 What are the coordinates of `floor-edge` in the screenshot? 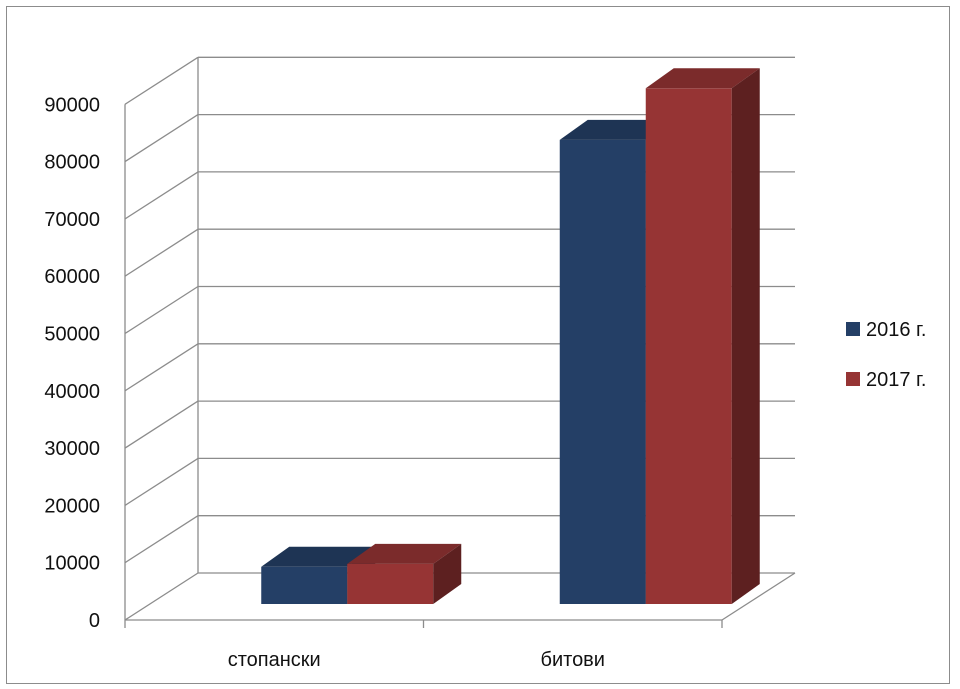 It's located at (758, 596).